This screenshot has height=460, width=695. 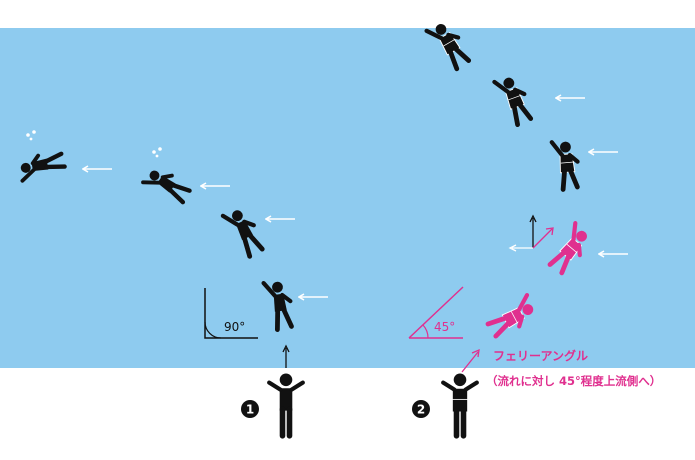 I want to click on ferry-axis-arrows, so click(x=531, y=233).